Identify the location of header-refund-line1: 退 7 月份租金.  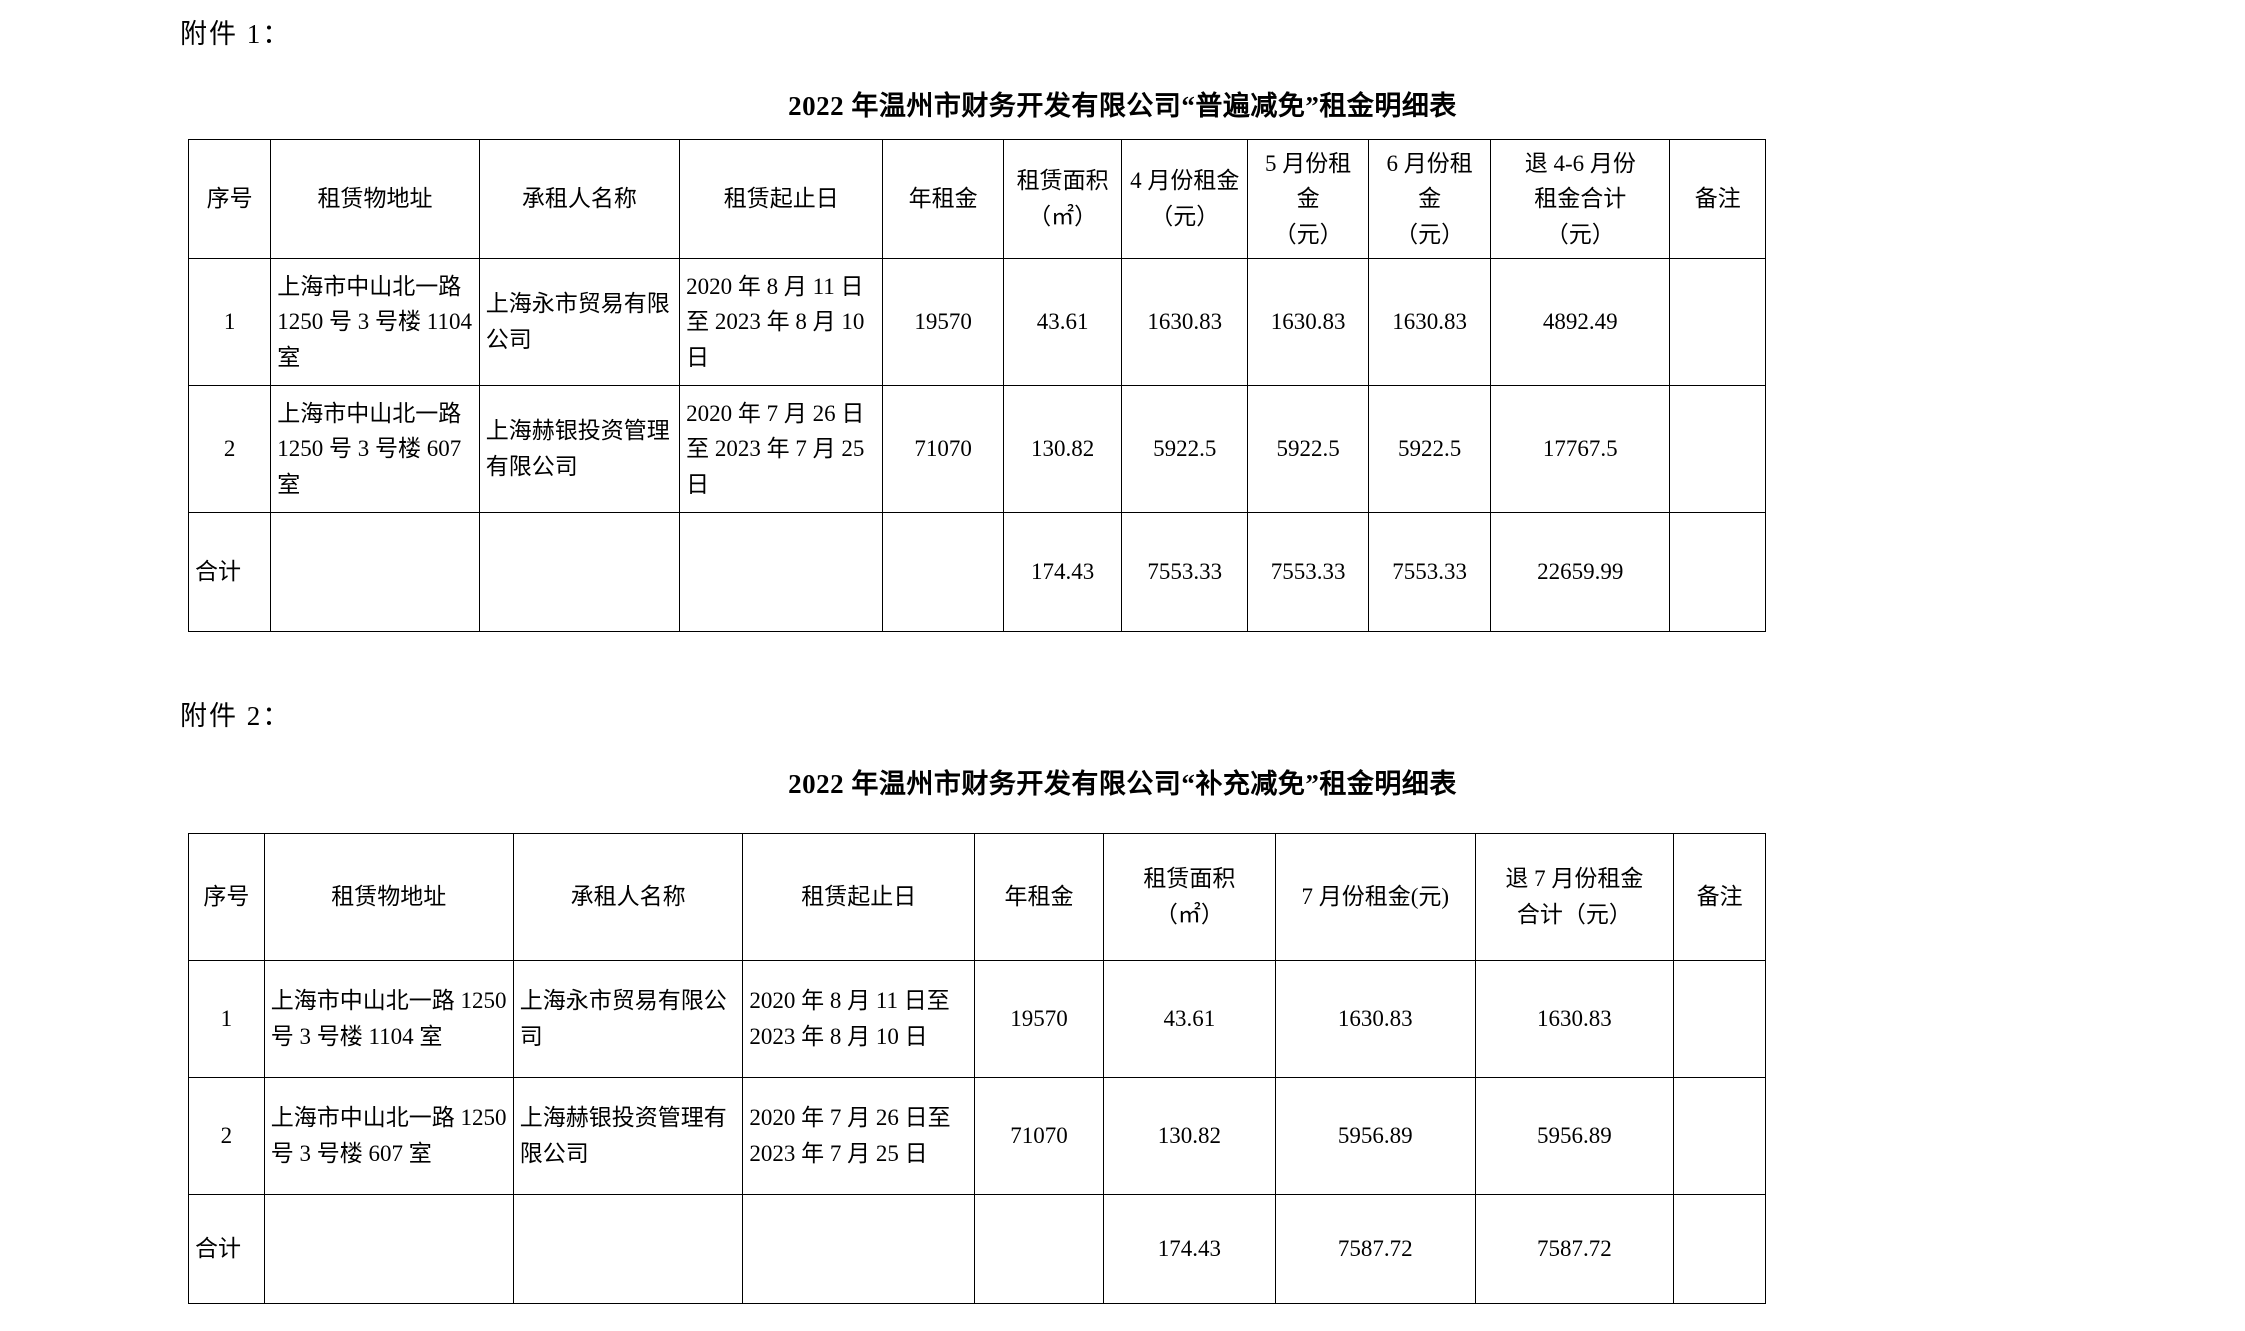
(1574, 879).